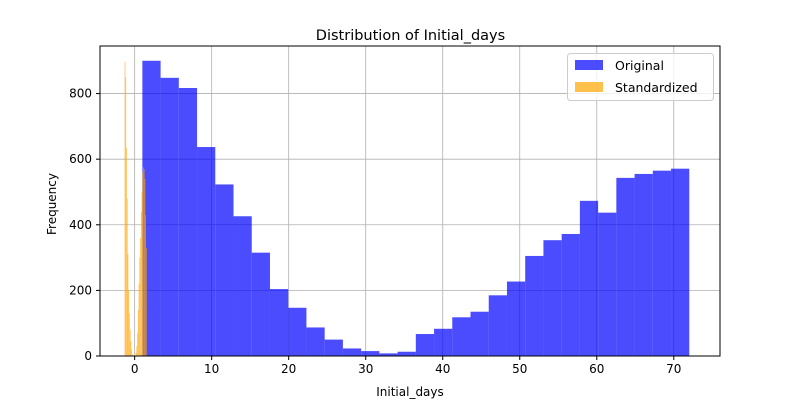  Describe the element at coordinates (410, 392) in the screenshot. I see `x-axis-label: Initial_days` at that location.